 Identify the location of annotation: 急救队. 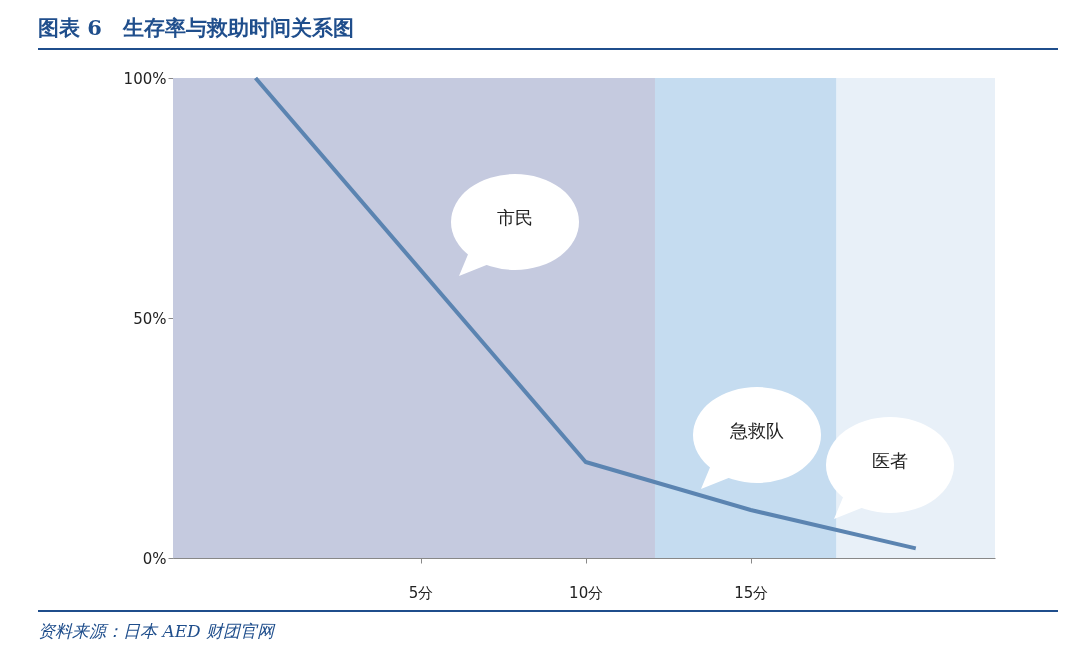
(757, 431).